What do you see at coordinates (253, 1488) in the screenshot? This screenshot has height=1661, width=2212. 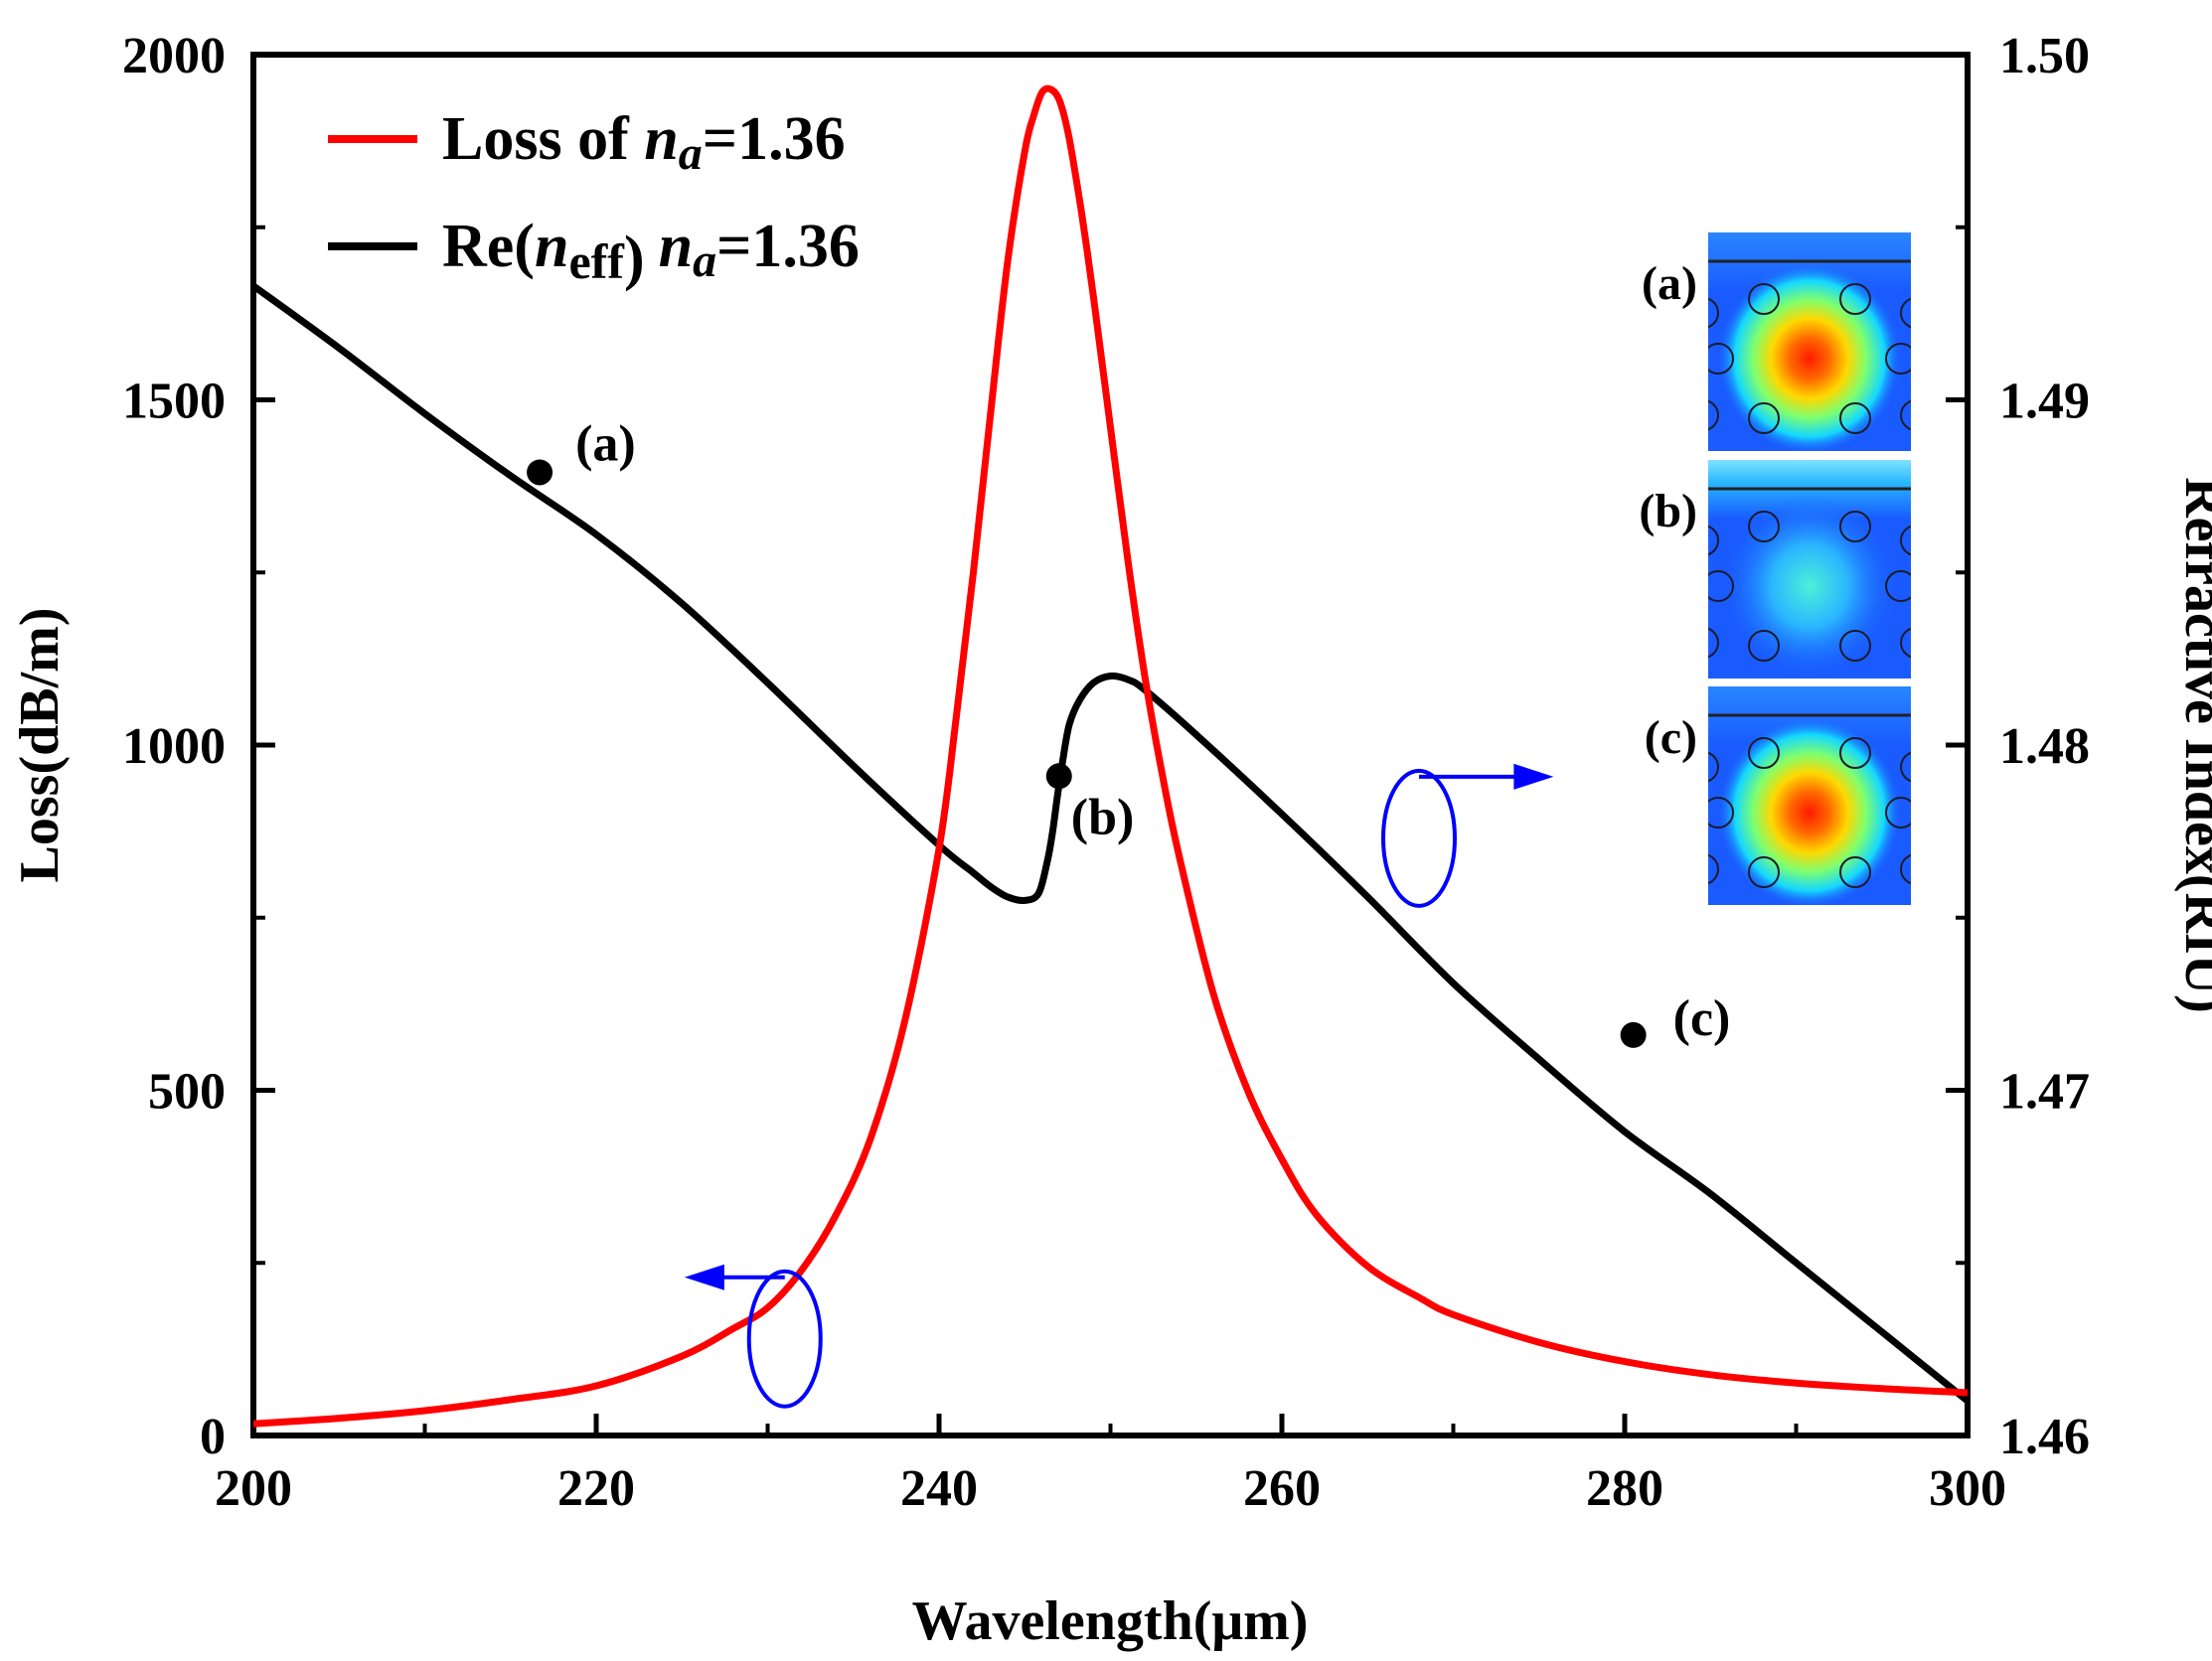 I see `x-tick-label: 200` at bounding box center [253, 1488].